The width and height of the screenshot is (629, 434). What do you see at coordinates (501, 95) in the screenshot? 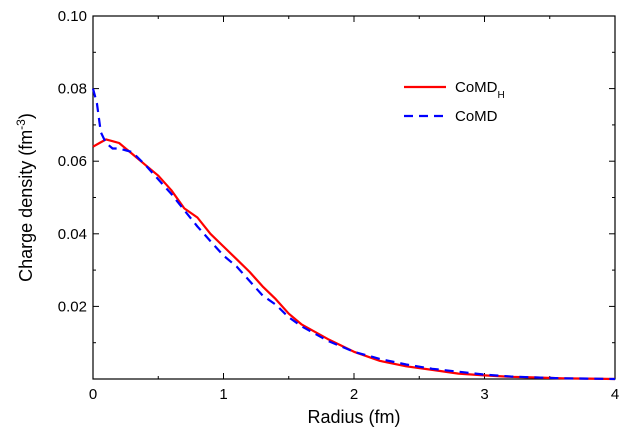
I see `legend-label-comd-h-subscript: H` at bounding box center [501, 95].